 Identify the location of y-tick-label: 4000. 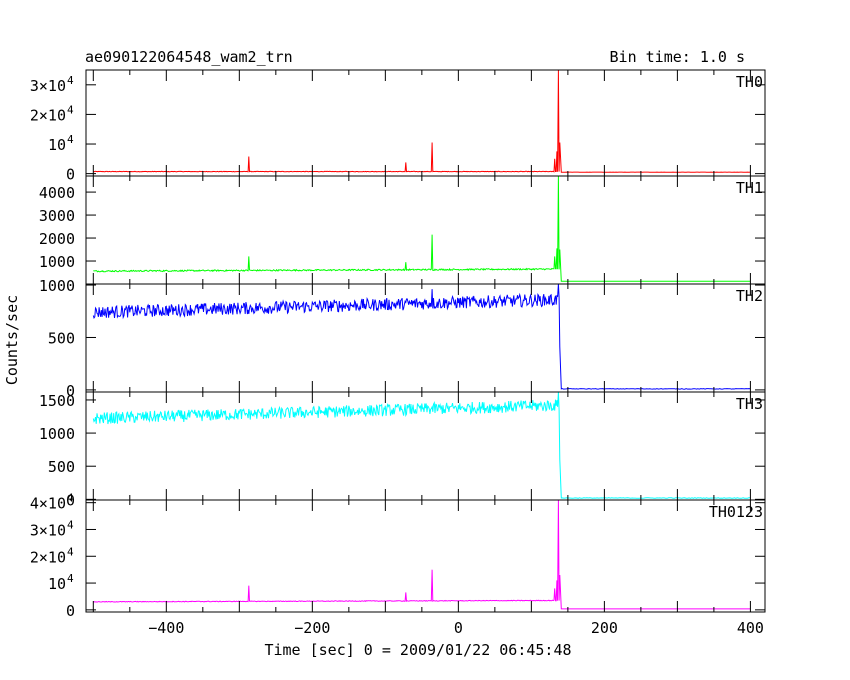
(57, 193).